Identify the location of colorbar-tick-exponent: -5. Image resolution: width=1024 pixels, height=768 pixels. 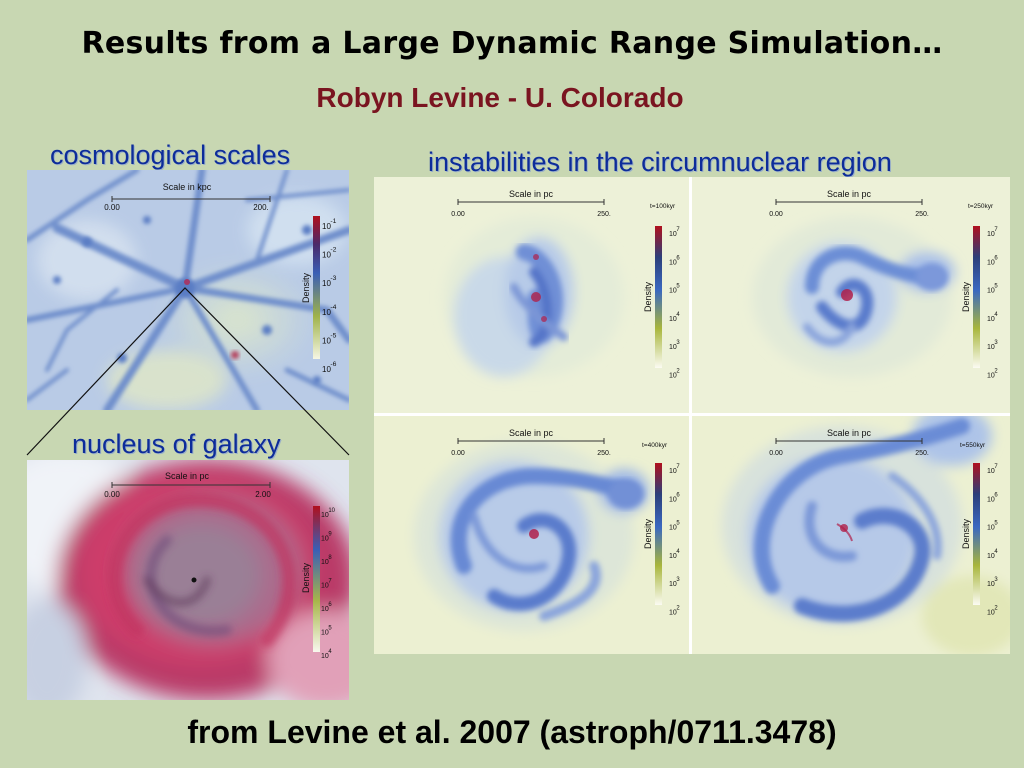
(333, 335).